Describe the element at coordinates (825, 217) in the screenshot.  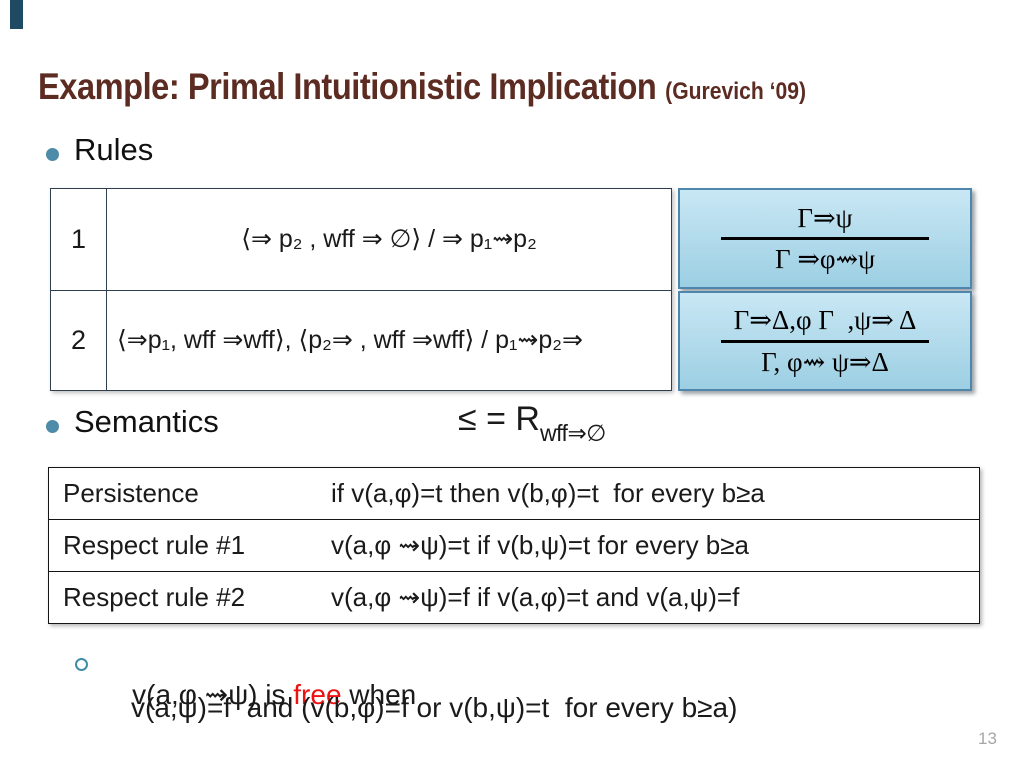
I see `inference-premise: Γ⇒ψ` at that location.